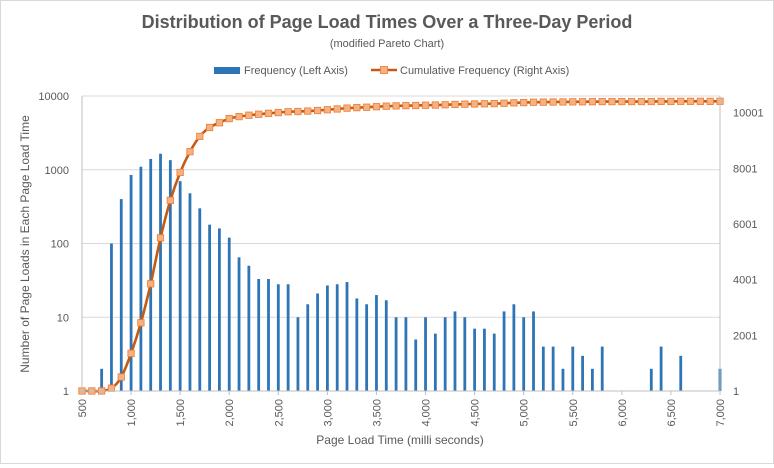 The width and height of the screenshot is (774, 468). What do you see at coordinates (296, 71) in the screenshot?
I see `legend-bar-label: Frequency (Left Axis)` at bounding box center [296, 71].